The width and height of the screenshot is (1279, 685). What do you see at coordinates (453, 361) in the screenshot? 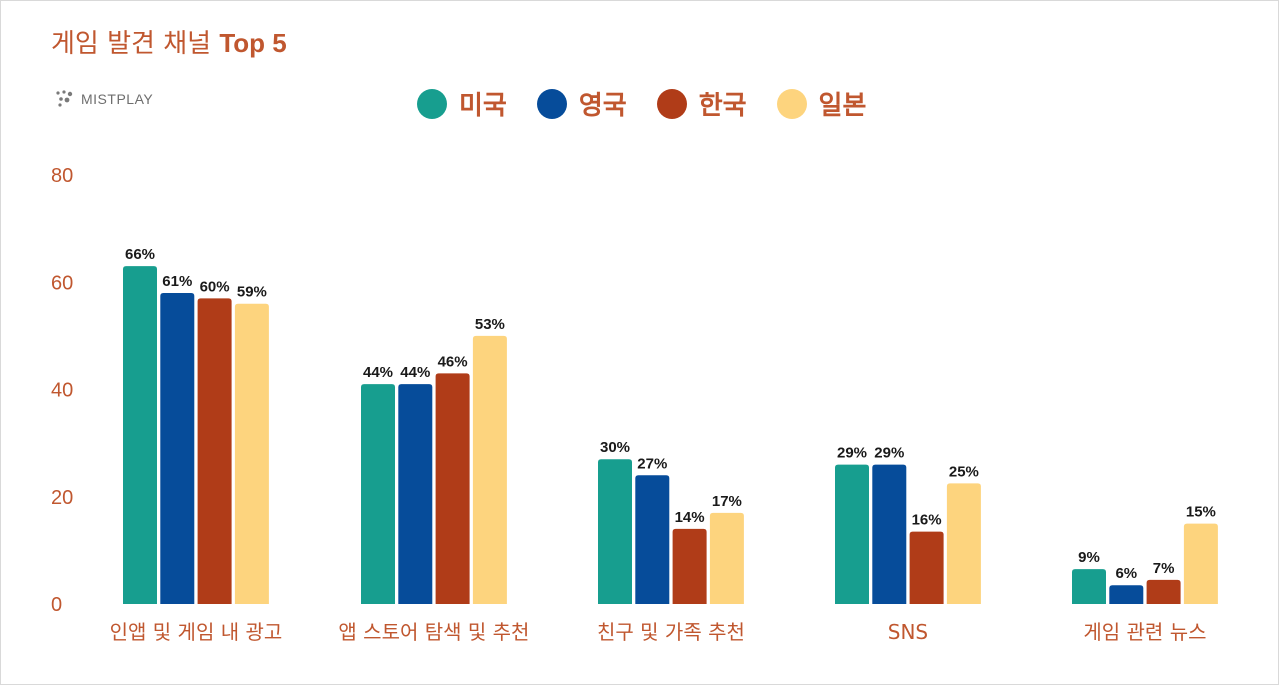
I see `data-label-2-1: 46%` at bounding box center [453, 361].